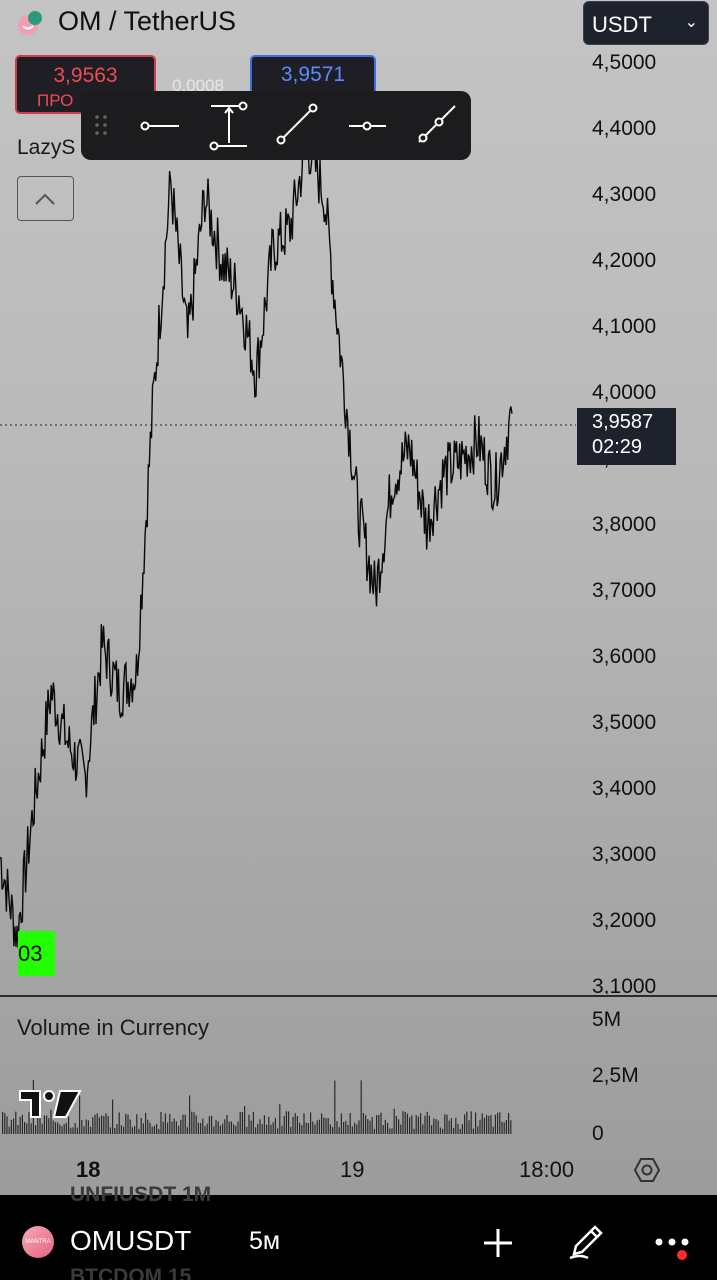 This screenshot has height=1280, width=717. What do you see at coordinates (624, 326) in the screenshot?
I see `price-axis-label: 4,1000` at bounding box center [624, 326].